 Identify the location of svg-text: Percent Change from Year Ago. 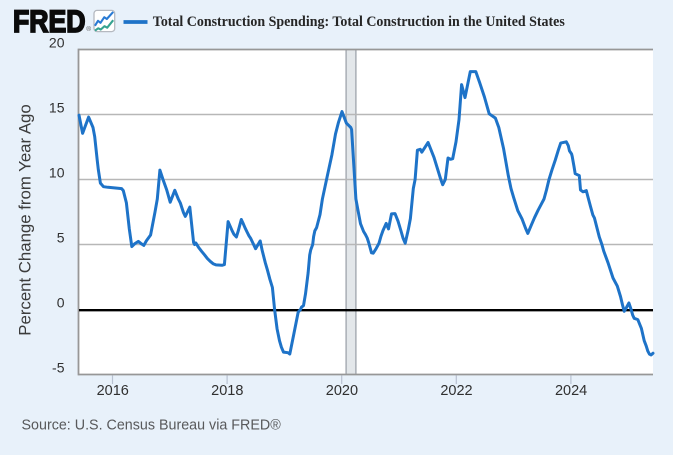
(25, 219).